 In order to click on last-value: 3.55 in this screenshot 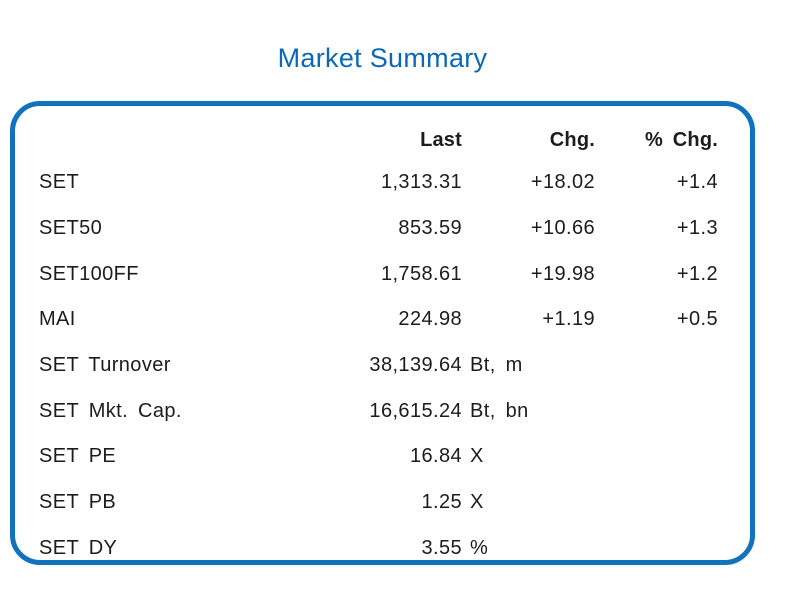, I will do `click(441, 547)`.